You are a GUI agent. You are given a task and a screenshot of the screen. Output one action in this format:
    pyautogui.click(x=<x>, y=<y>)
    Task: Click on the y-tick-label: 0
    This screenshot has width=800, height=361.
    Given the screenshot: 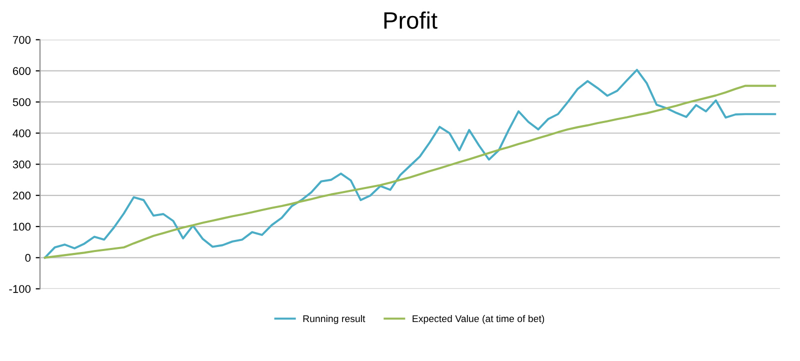 What is the action you would take?
    pyautogui.click(x=28, y=258)
    